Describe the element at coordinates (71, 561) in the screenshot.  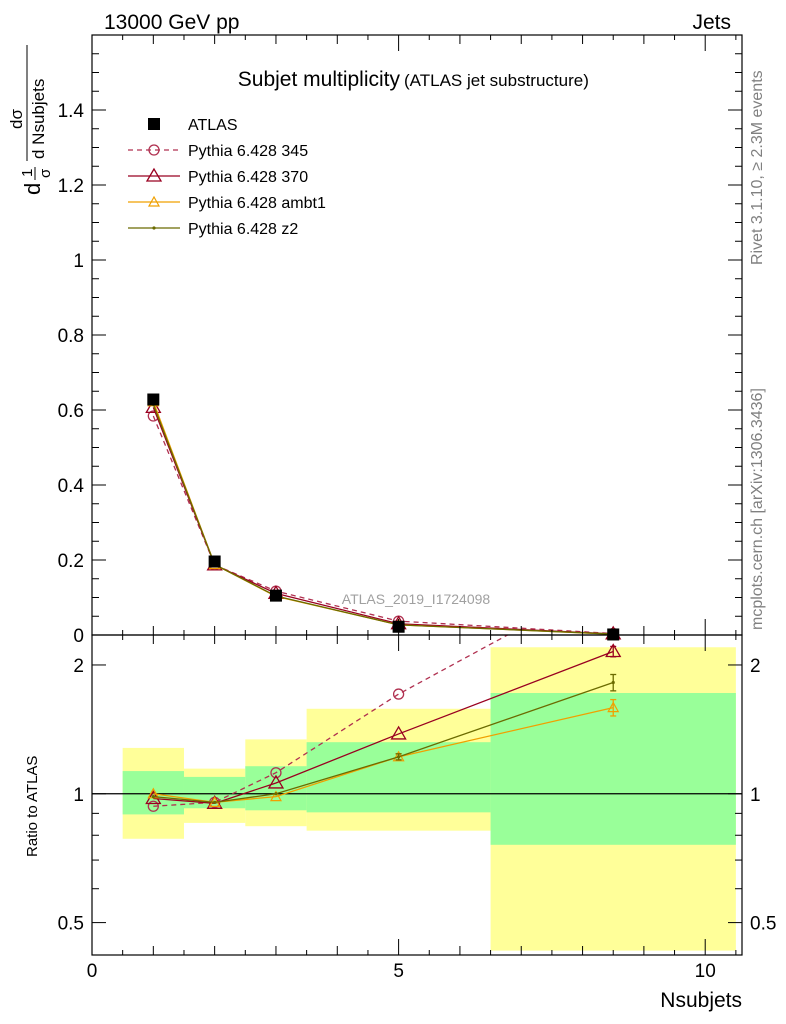
I see `y-tick-label: 0.2` at that location.